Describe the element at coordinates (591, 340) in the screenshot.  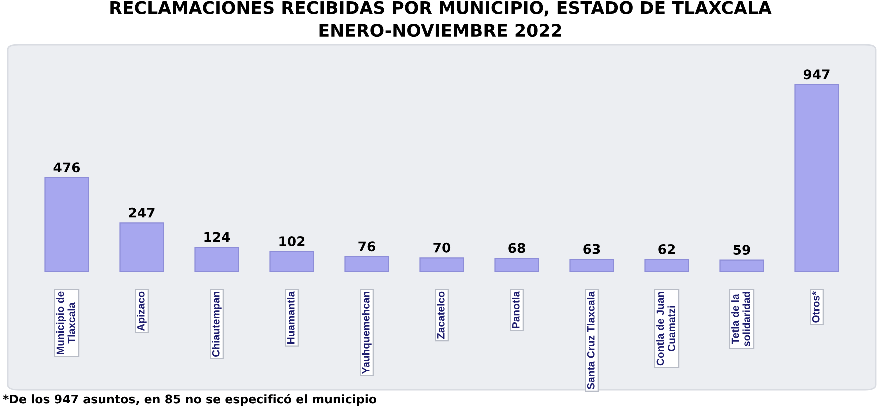
I see `x-tick-label: Santa Cruz Tlaxcala` at that location.